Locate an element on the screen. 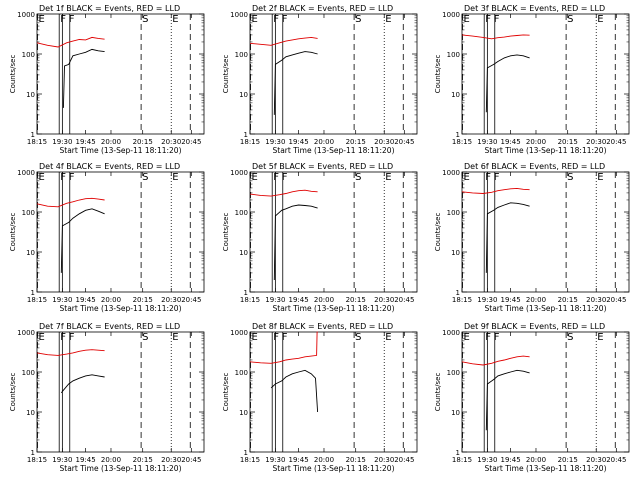 This screenshot has height=480, width=640. chart-title: Det 4f BLACK = Events, RED = LLD is located at coordinates (109, 166).